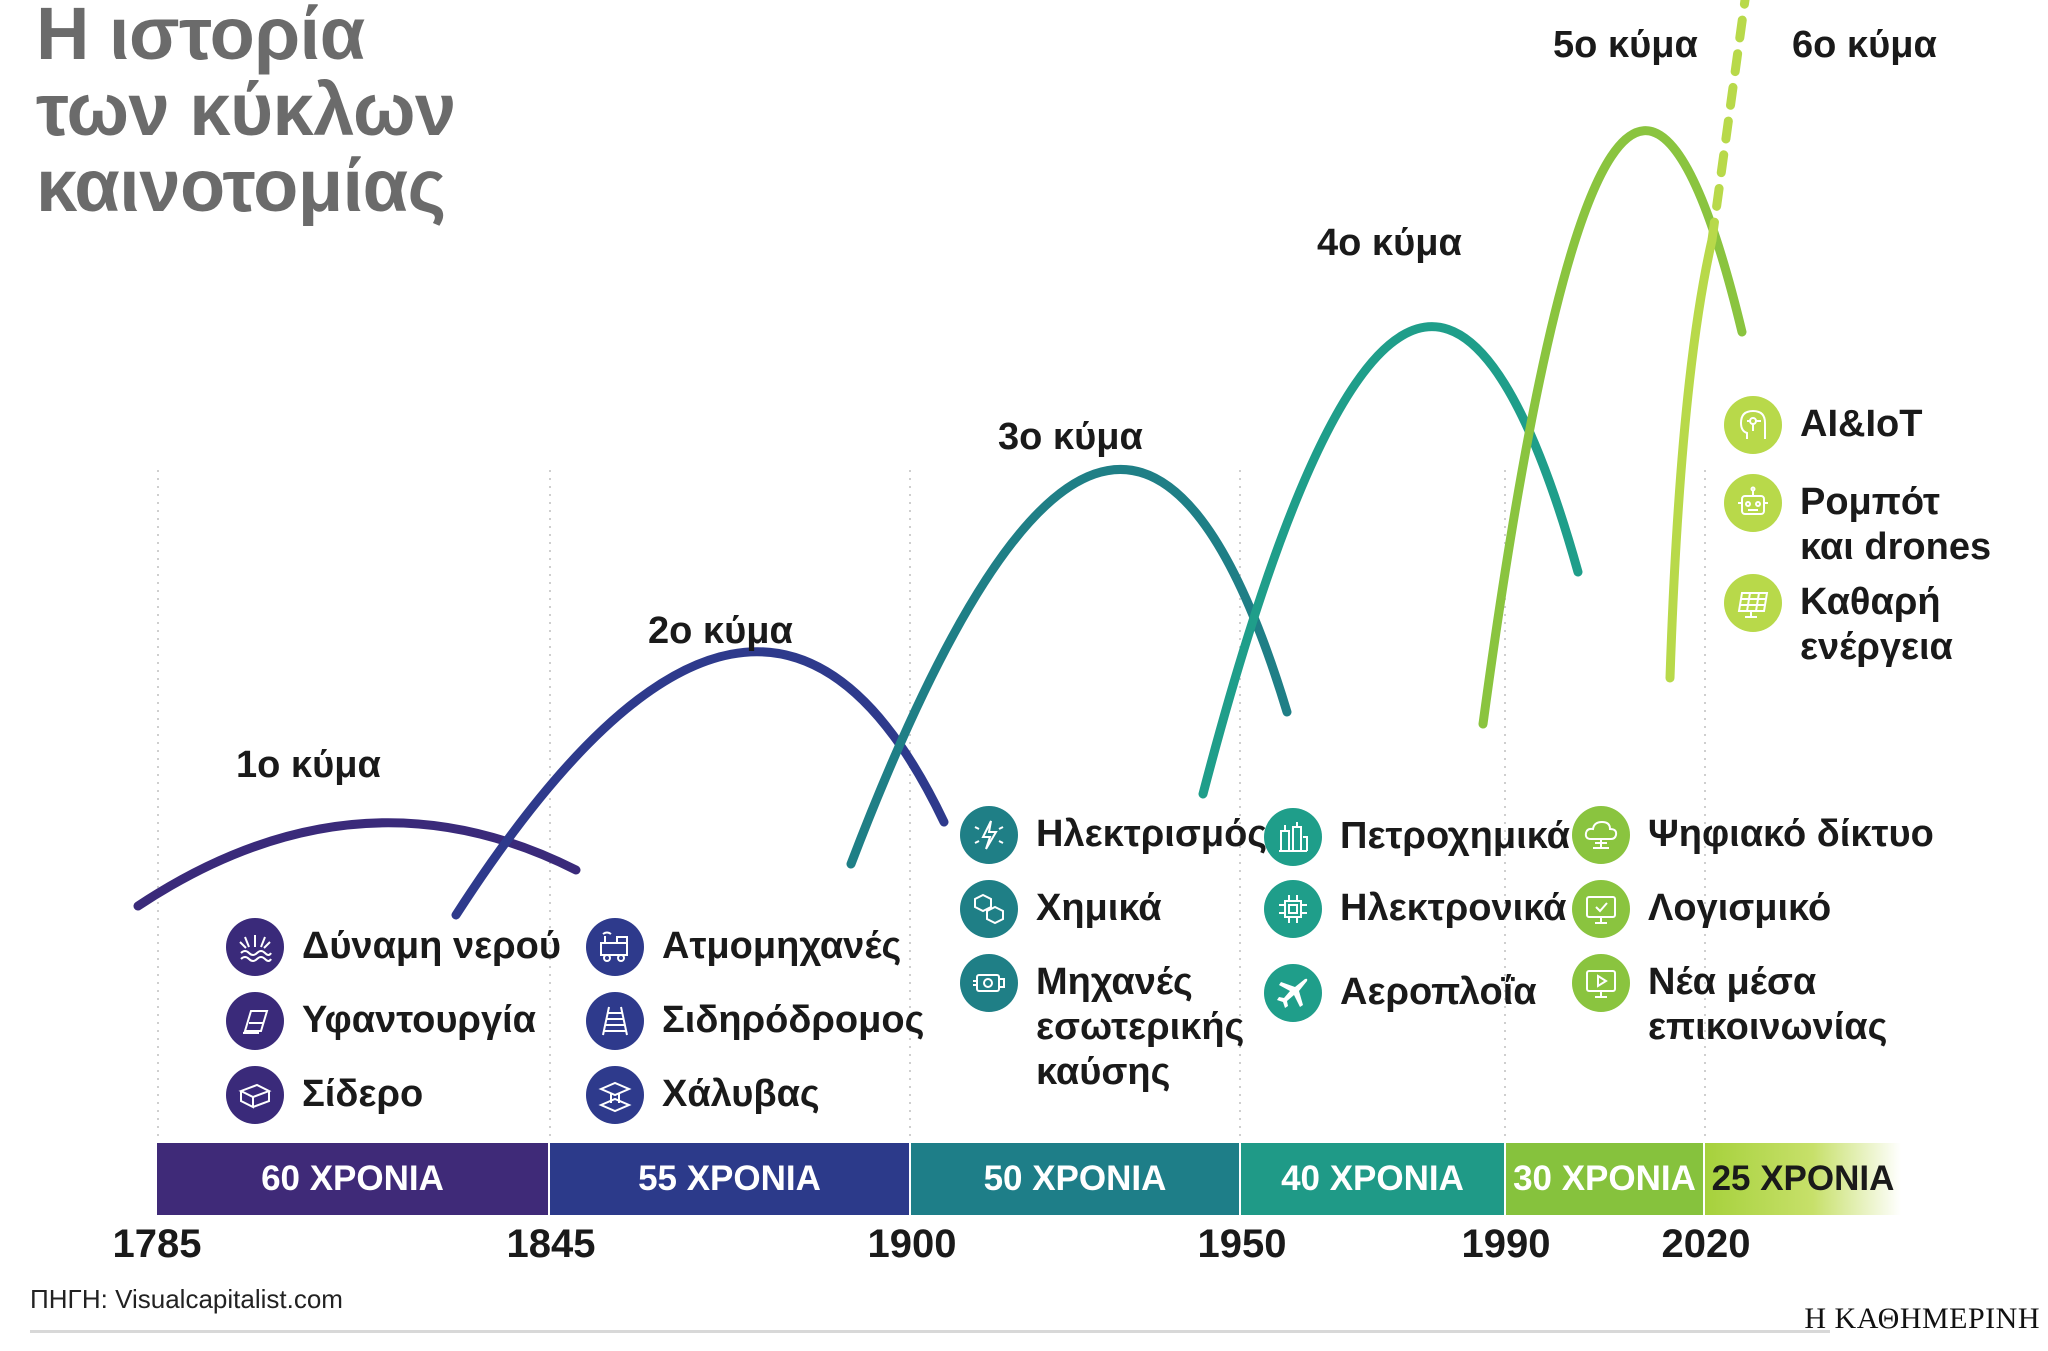 The image size is (2048, 1351). Describe the element at coordinates (729, 1179) in the screenshot. I see `period-segment-2: 55 ΧΡΟΝΙΑ` at that location.